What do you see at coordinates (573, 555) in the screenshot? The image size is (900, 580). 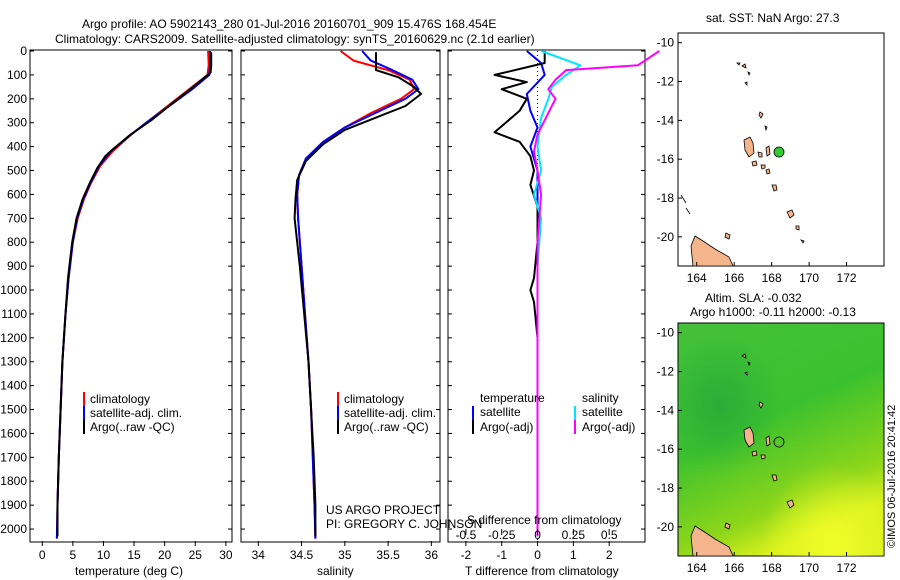 I see `x-tick-label: 1` at bounding box center [573, 555].